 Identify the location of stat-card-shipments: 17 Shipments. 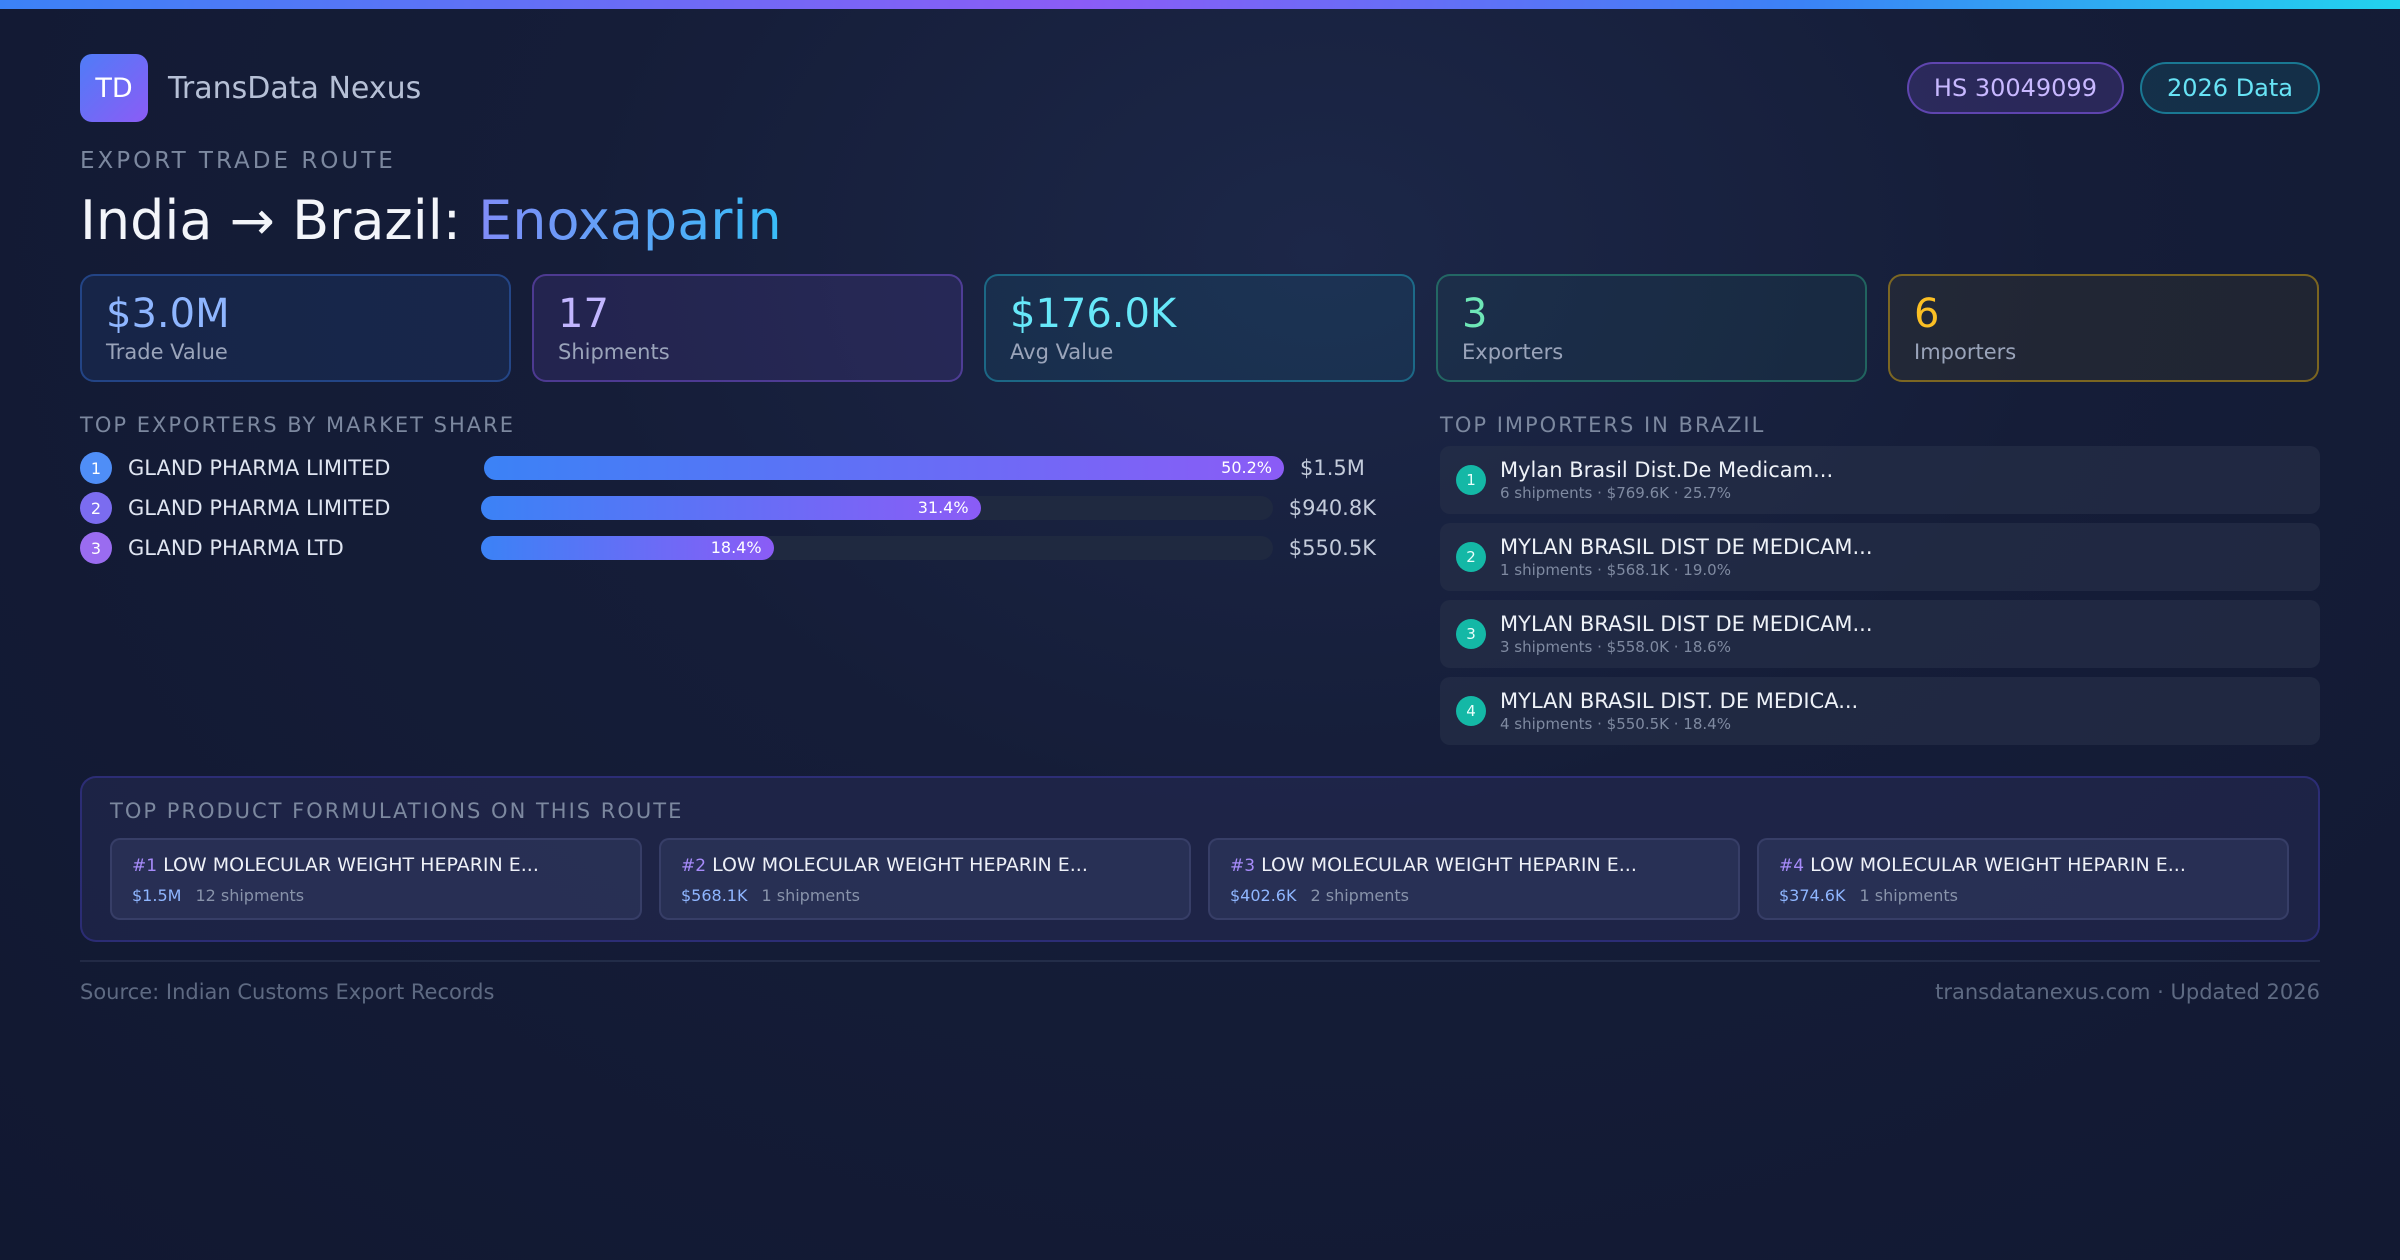
(747, 328).